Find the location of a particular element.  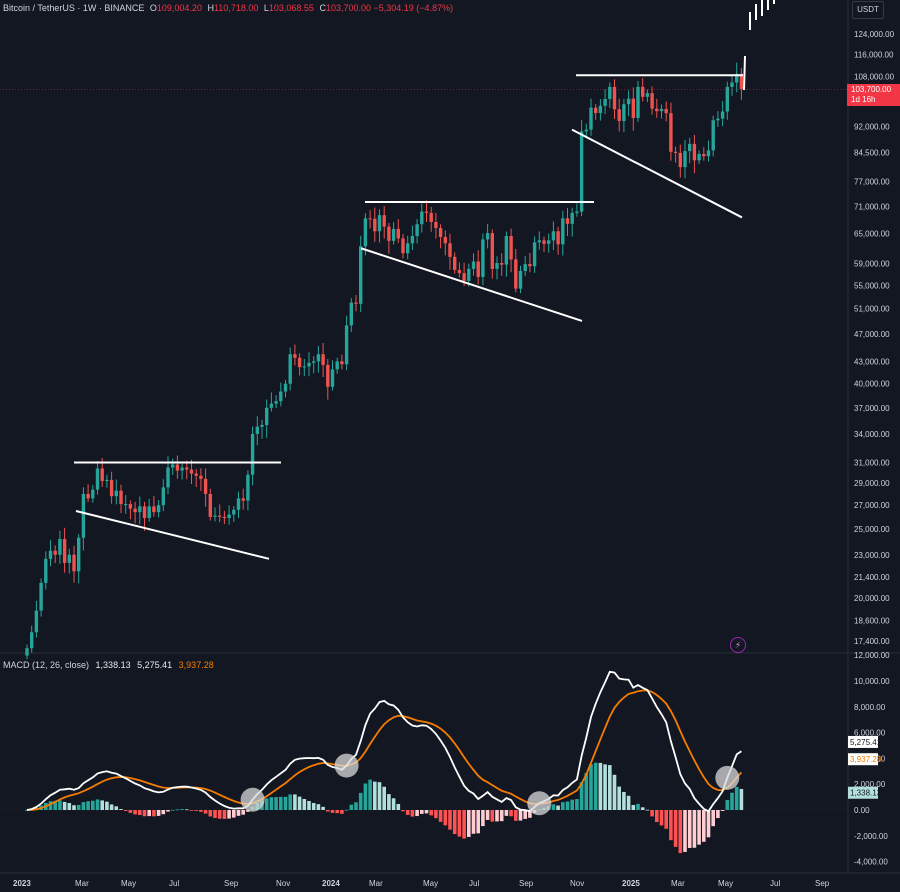

price-axis-label: 29,000.00 is located at coordinates (872, 483).